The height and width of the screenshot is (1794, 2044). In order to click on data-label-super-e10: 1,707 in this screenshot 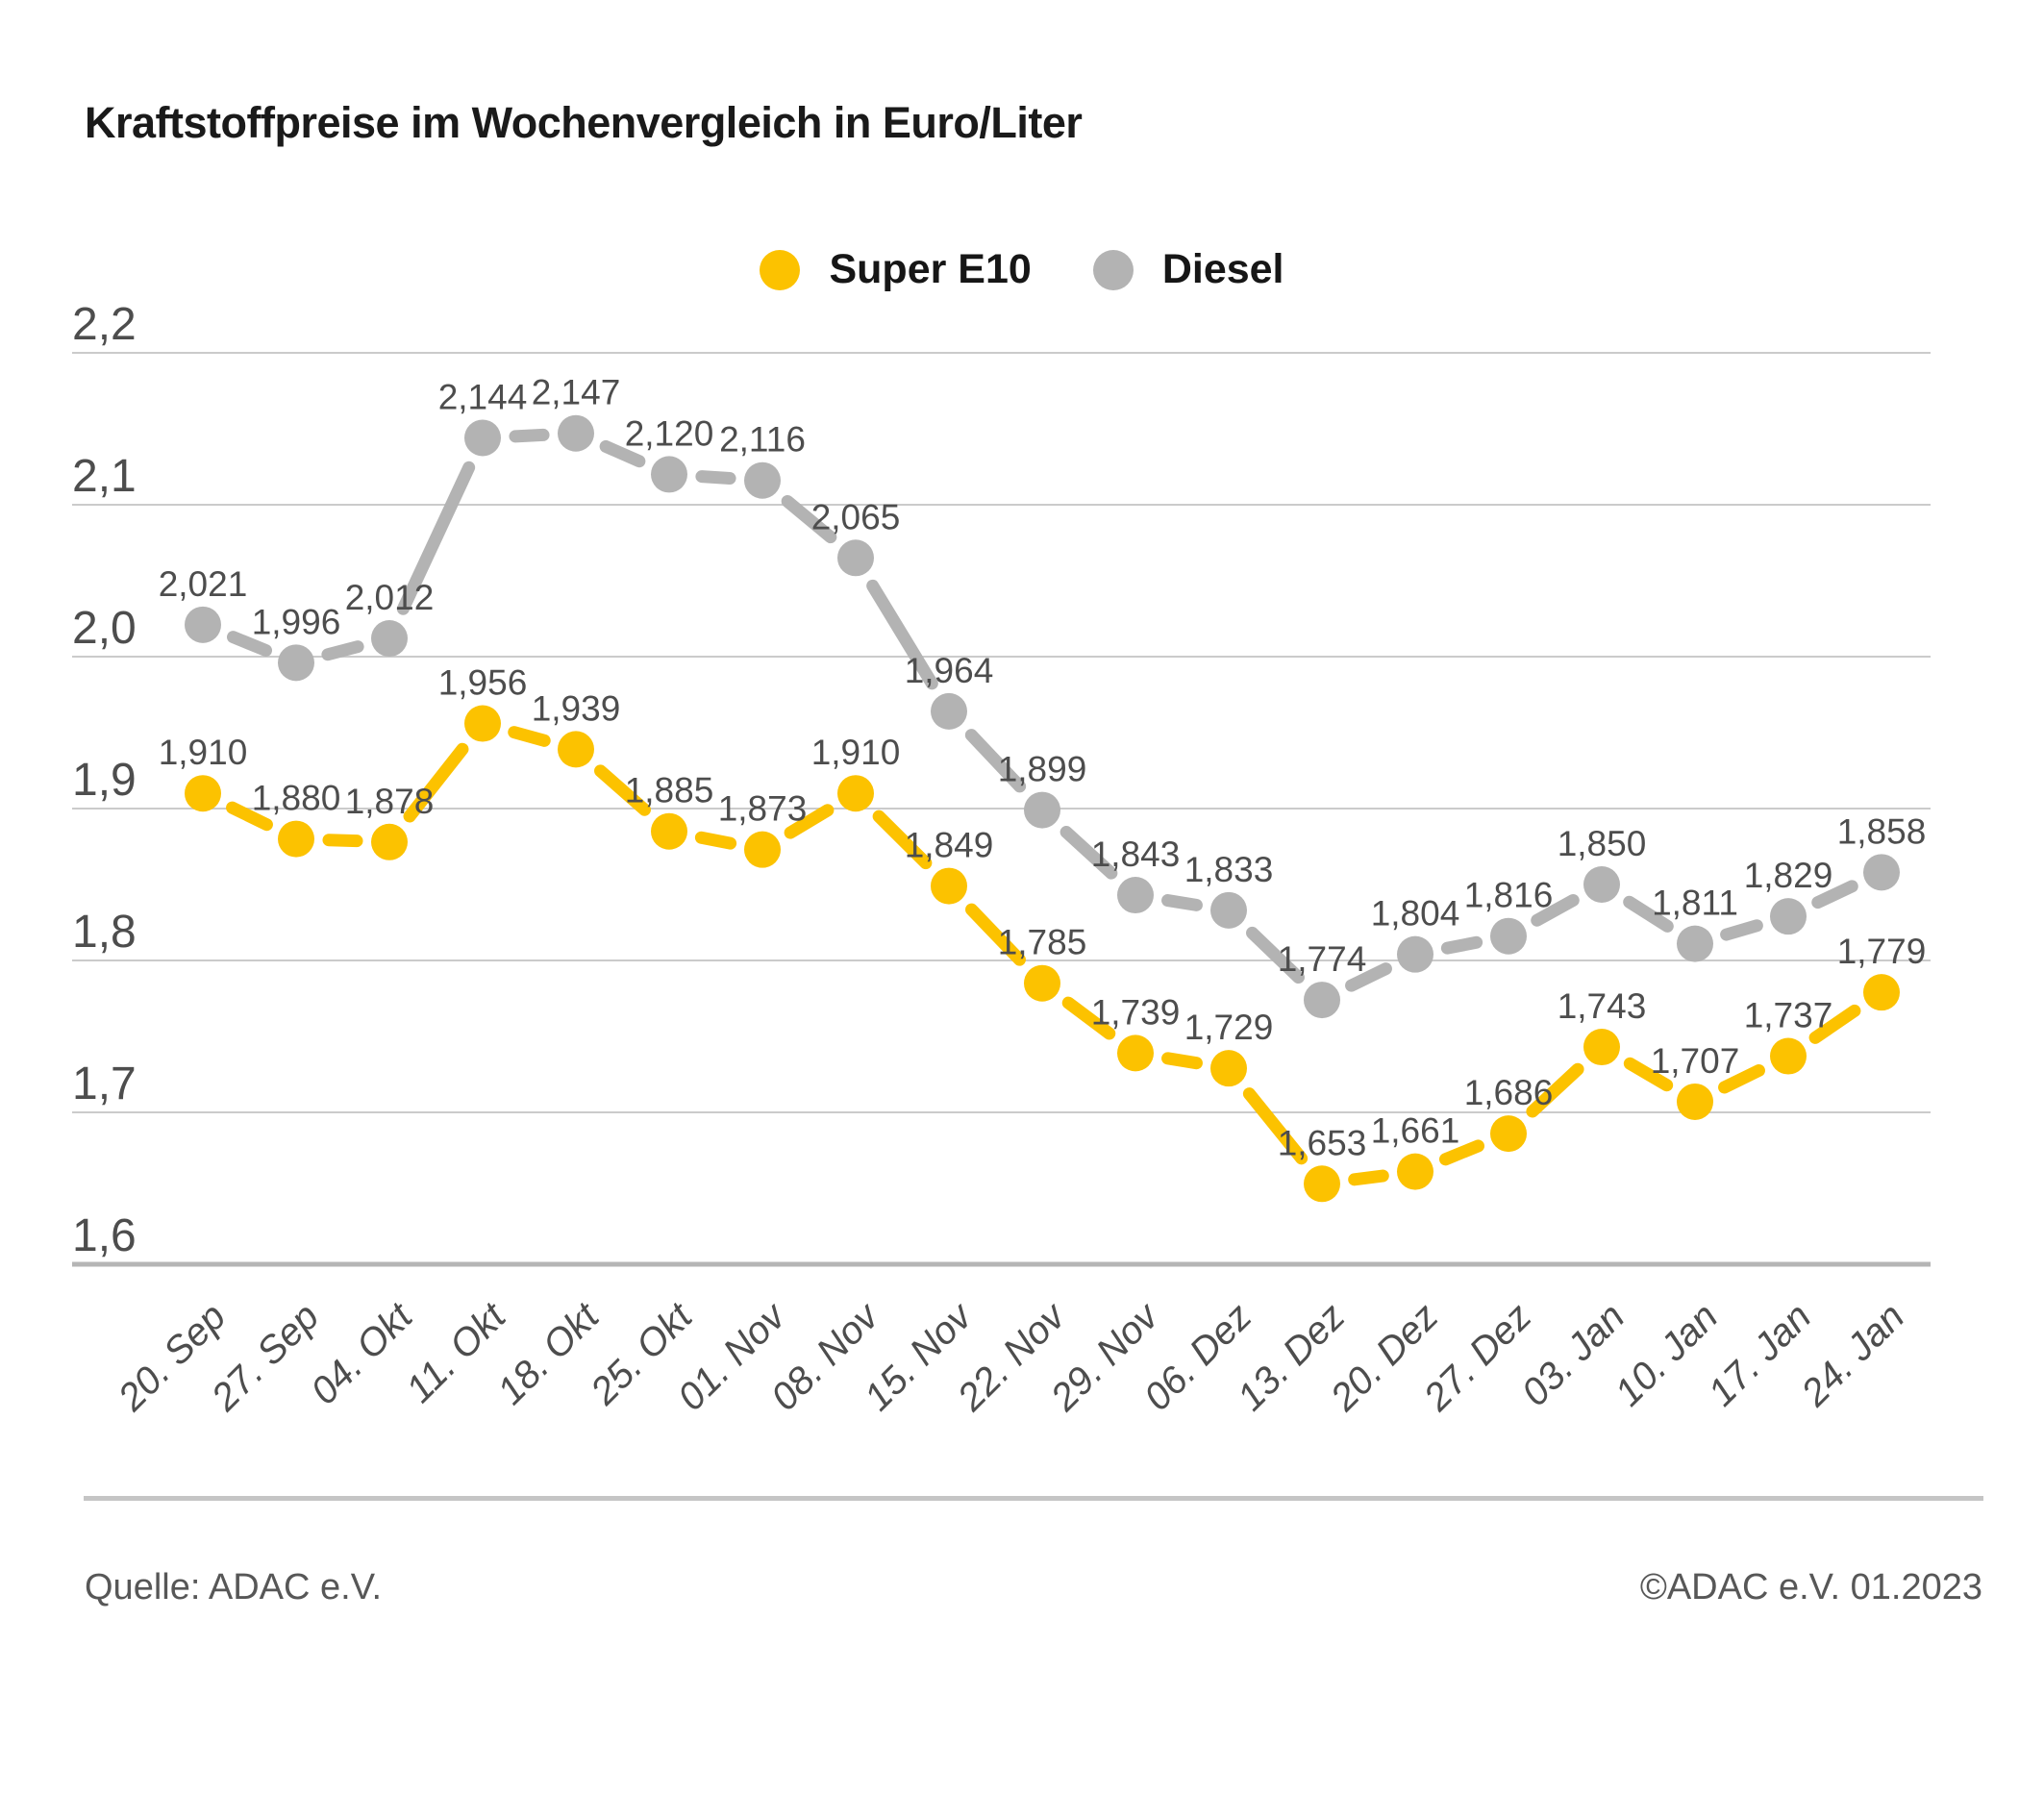, I will do `click(1695, 1061)`.